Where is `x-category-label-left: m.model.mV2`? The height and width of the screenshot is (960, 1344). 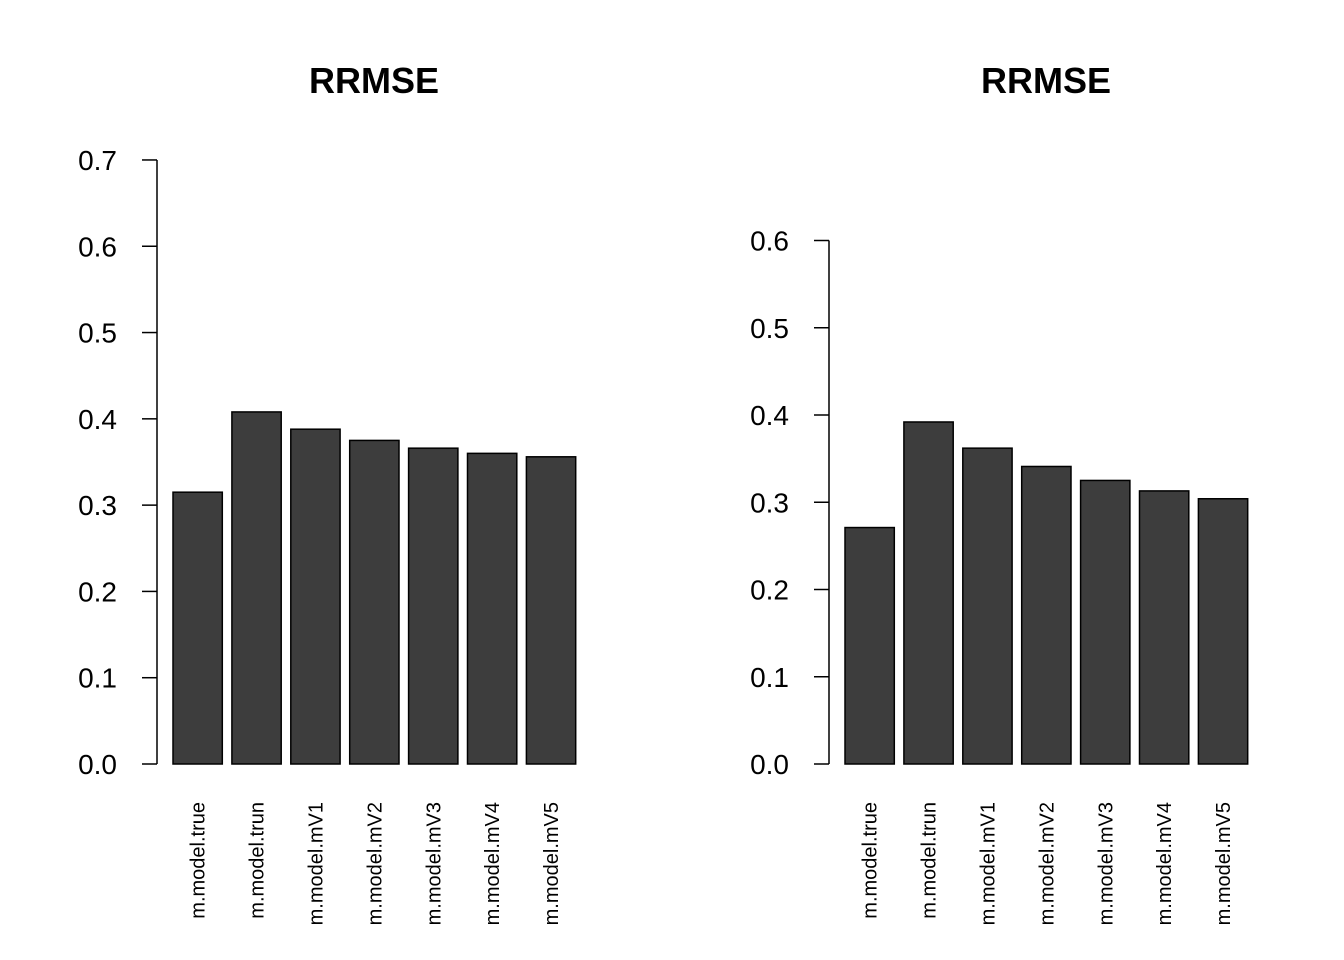
x-category-label-left: m.model.mV2 is located at coordinates (375, 863).